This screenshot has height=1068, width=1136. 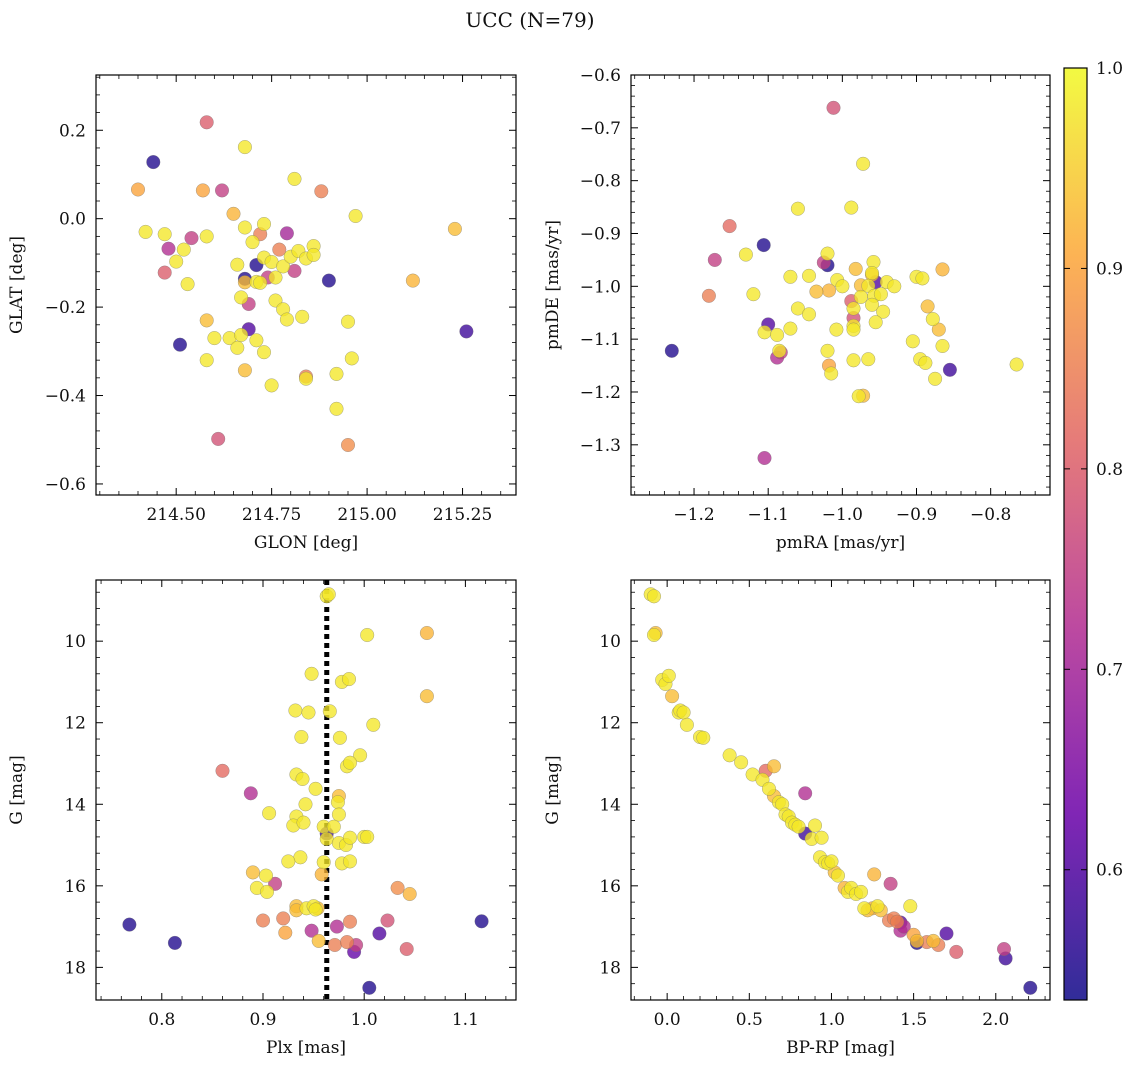 What do you see at coordinates (990, 515) in the screenshot?
I see `x-tick-label: −0.8` at bounding box center [990, 515].